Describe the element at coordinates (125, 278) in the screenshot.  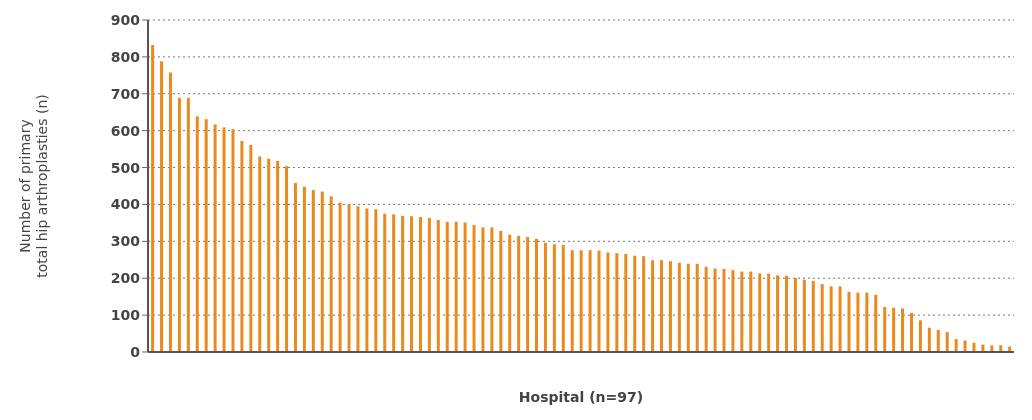
I see `y-tick-label: 200` at that location.